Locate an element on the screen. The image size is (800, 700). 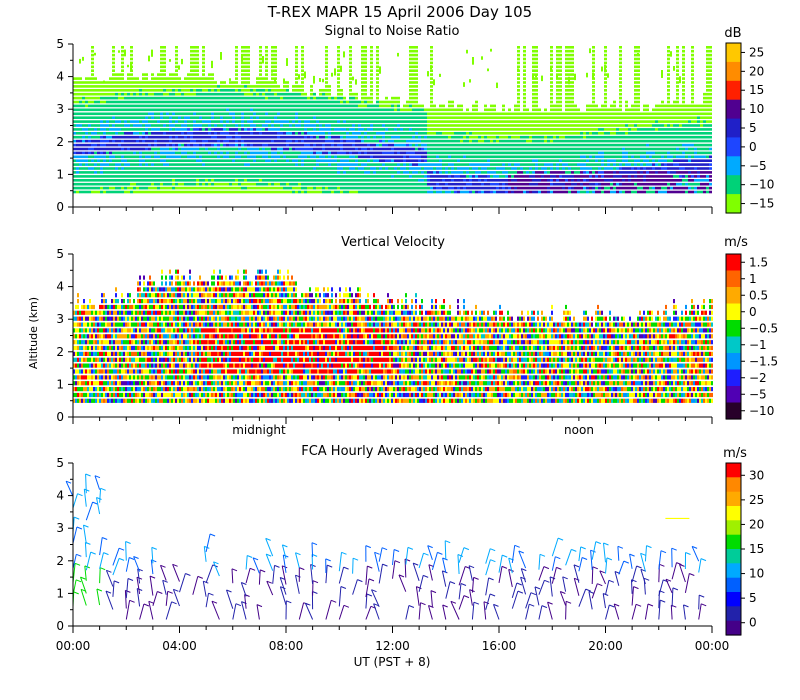
colorbar-label: −1.5 is located at coordinates (763, 361).